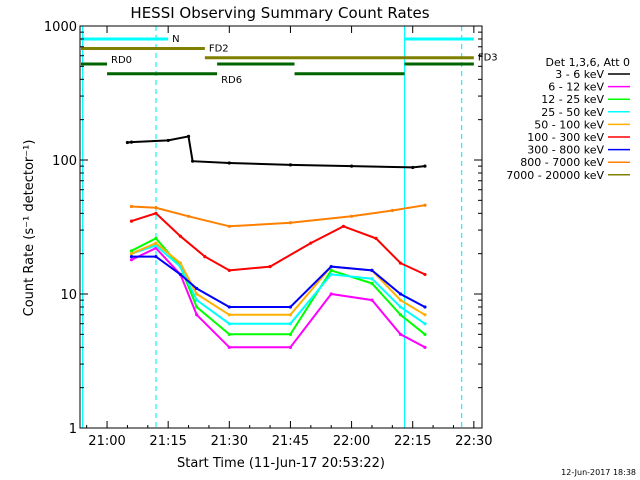  What do you see at coordinates (588, 62) in the screenshot?
I see `legend-header: Det 1,3,6, Att 0` at bounding box center [588, 62].